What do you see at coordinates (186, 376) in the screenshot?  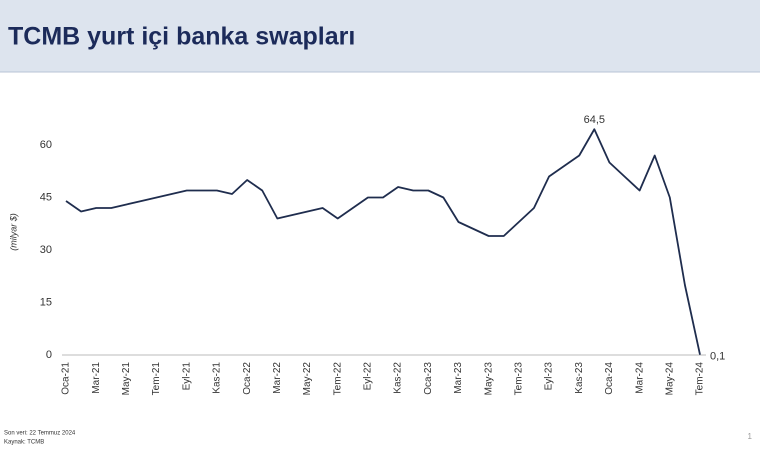 I see `x-tick-label: Eyl-21` at bounding box center [186, 376].